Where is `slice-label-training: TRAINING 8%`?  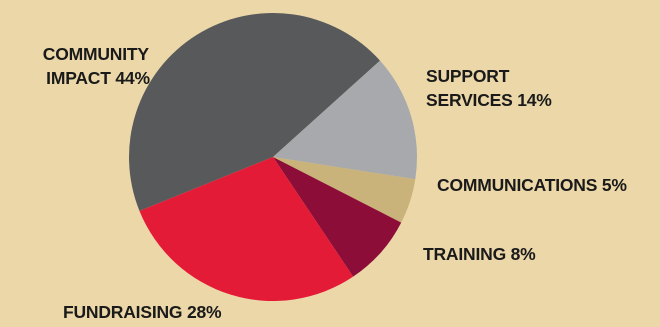 slice-label-training: TRAINING 8% is located at coordinates (479, 254).